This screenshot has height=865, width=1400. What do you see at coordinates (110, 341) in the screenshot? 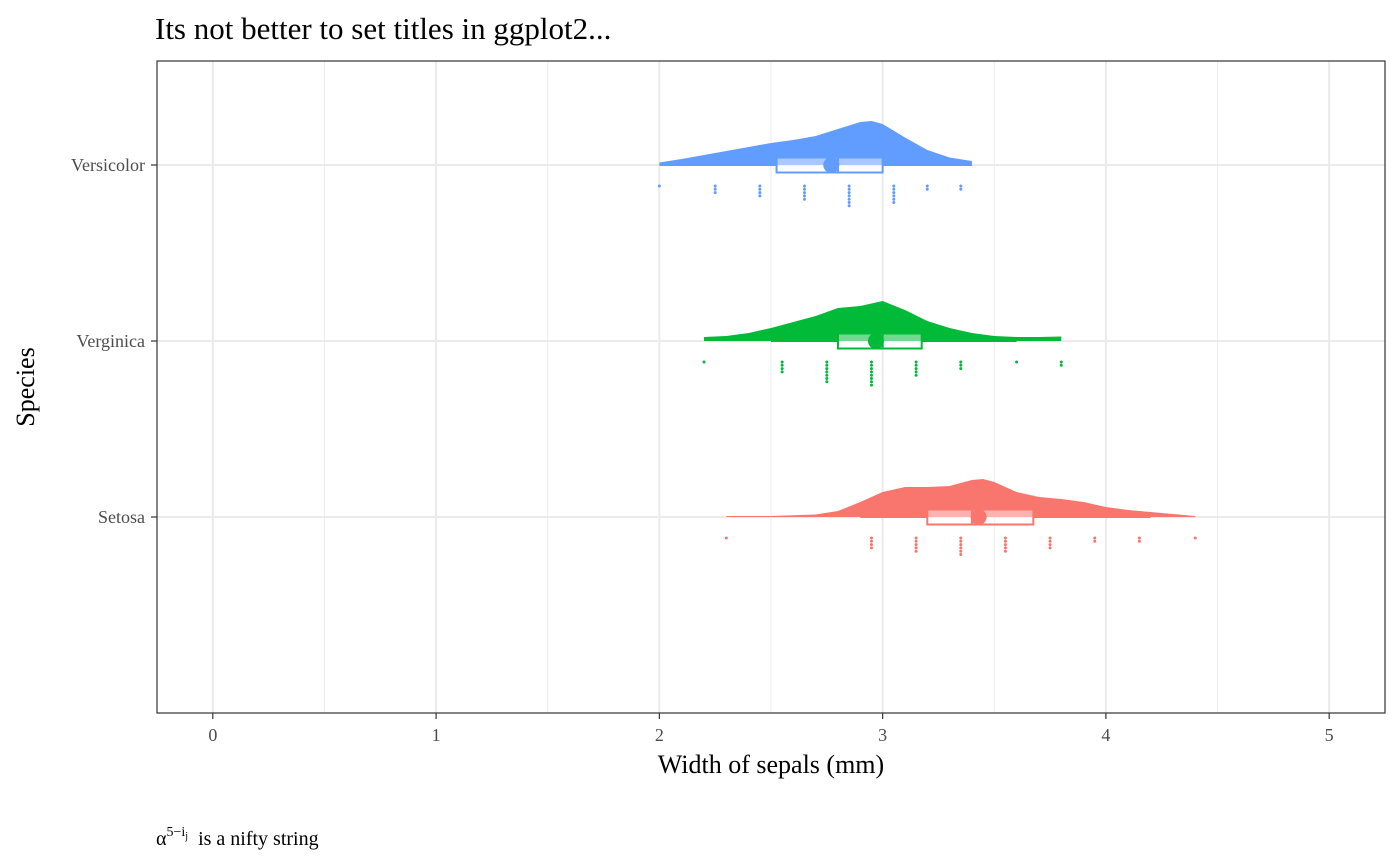
I see `y-tick-label: Verginica` at bounding box center [110, 341].